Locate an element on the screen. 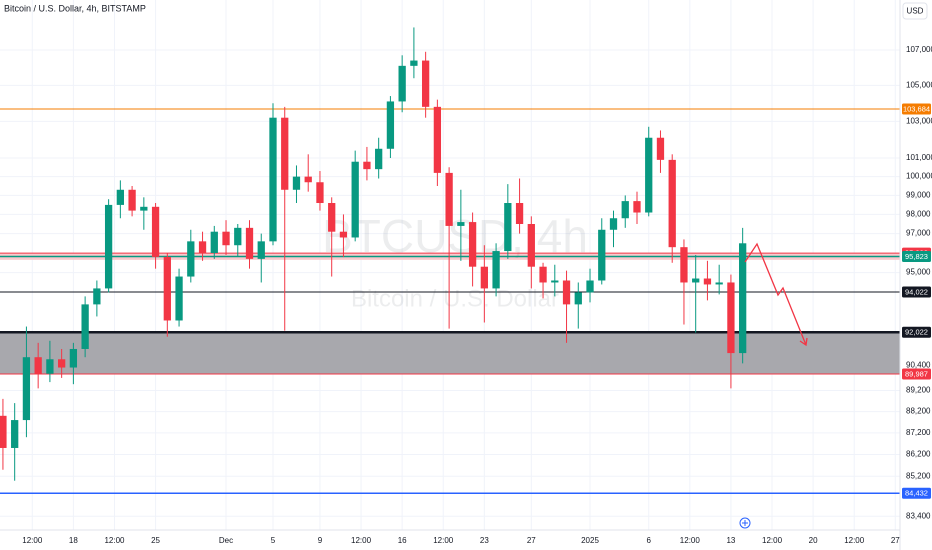 The height and width of the screenshot is (550, 932). y-tick-label: 99,000 is located at coordinates (918, 195).